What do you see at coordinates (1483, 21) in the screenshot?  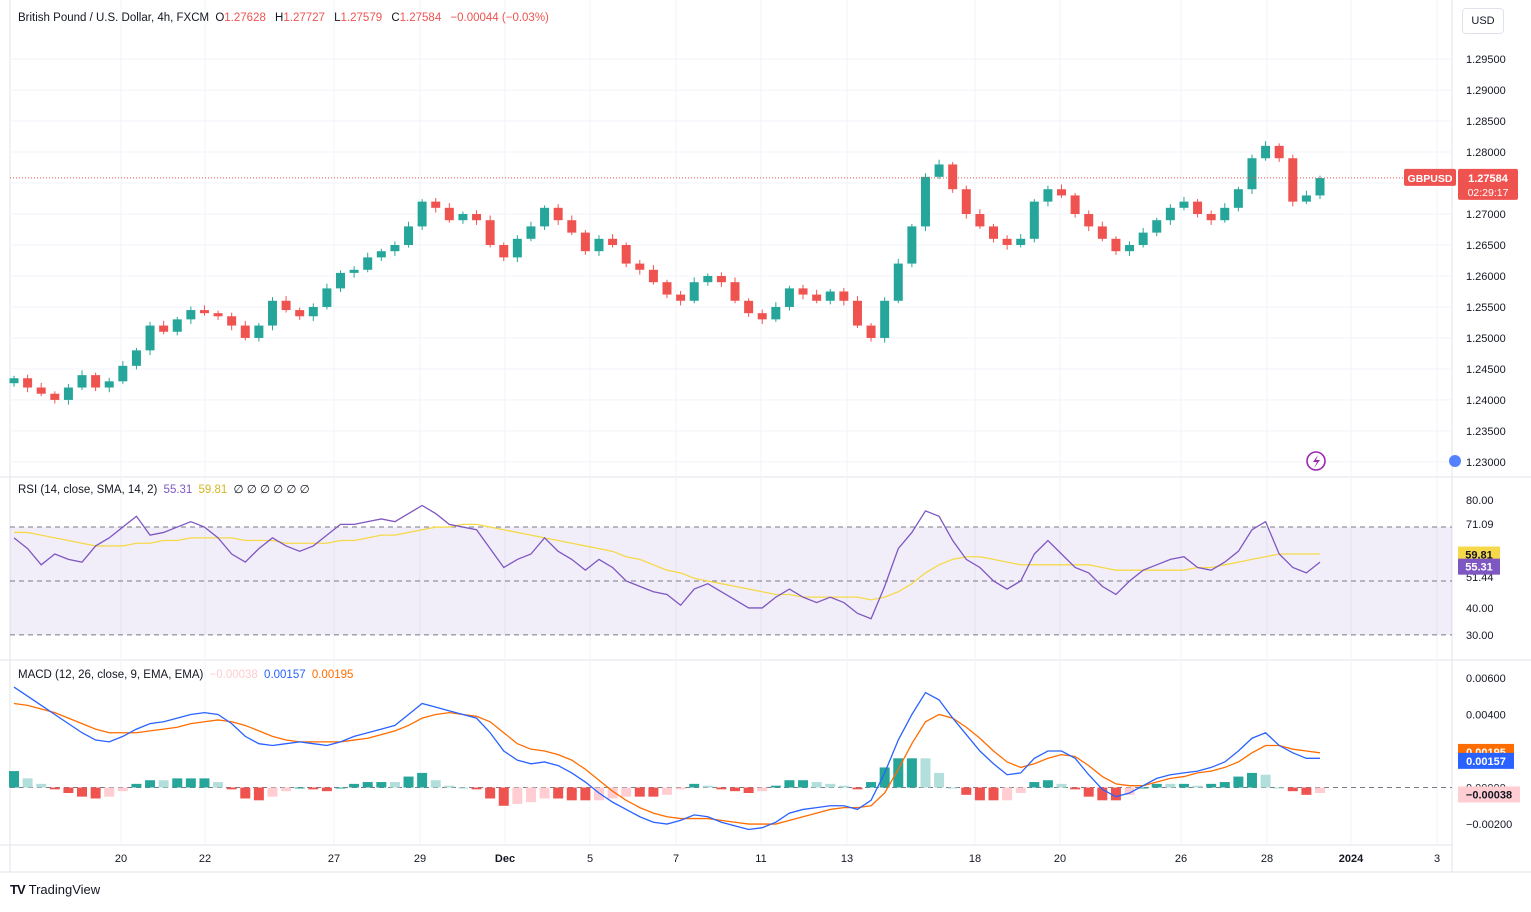 I see `currency-button: USD` at bounding box center [1483, 21].